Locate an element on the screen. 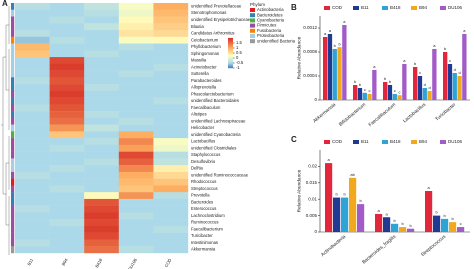 The image size is (474, 269). row-label: Acinetobacter is located at coordinates (204, 66).